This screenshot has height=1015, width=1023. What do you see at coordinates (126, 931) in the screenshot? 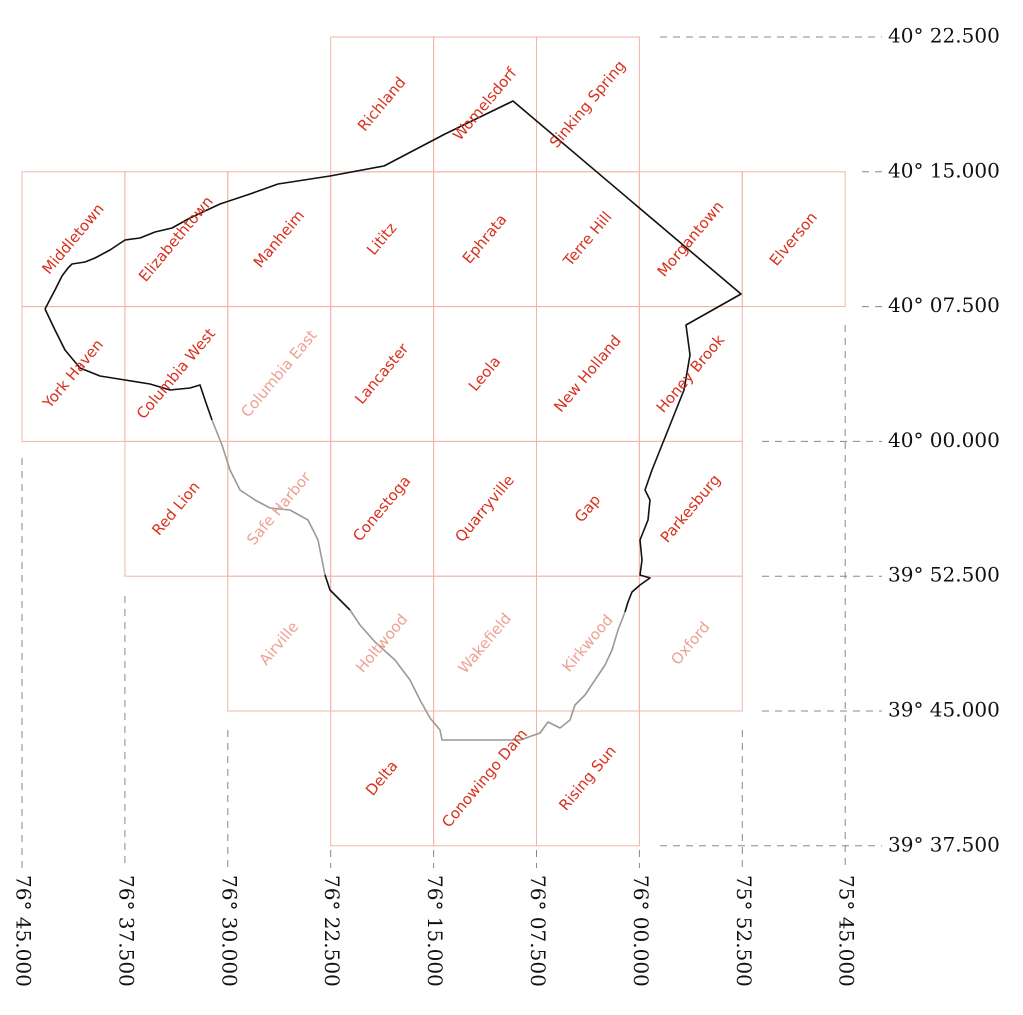
I see `longitude-label: 76° 37.500` at bounding box center [126, 931].